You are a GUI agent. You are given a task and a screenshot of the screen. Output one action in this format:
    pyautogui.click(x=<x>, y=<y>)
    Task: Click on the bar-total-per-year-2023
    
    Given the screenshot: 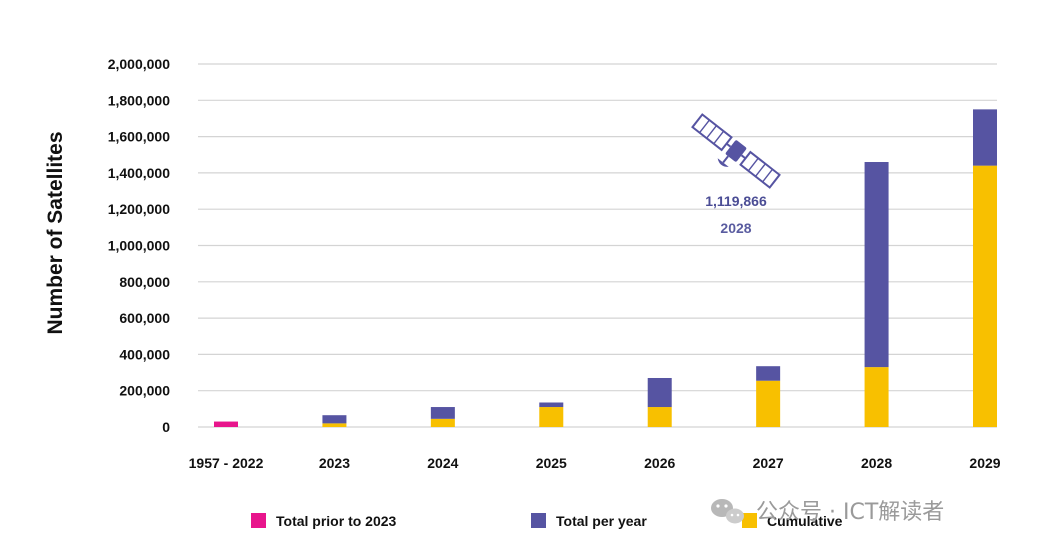 What is the action you would take?
    pyautogui.click(x=334, y=419)
    